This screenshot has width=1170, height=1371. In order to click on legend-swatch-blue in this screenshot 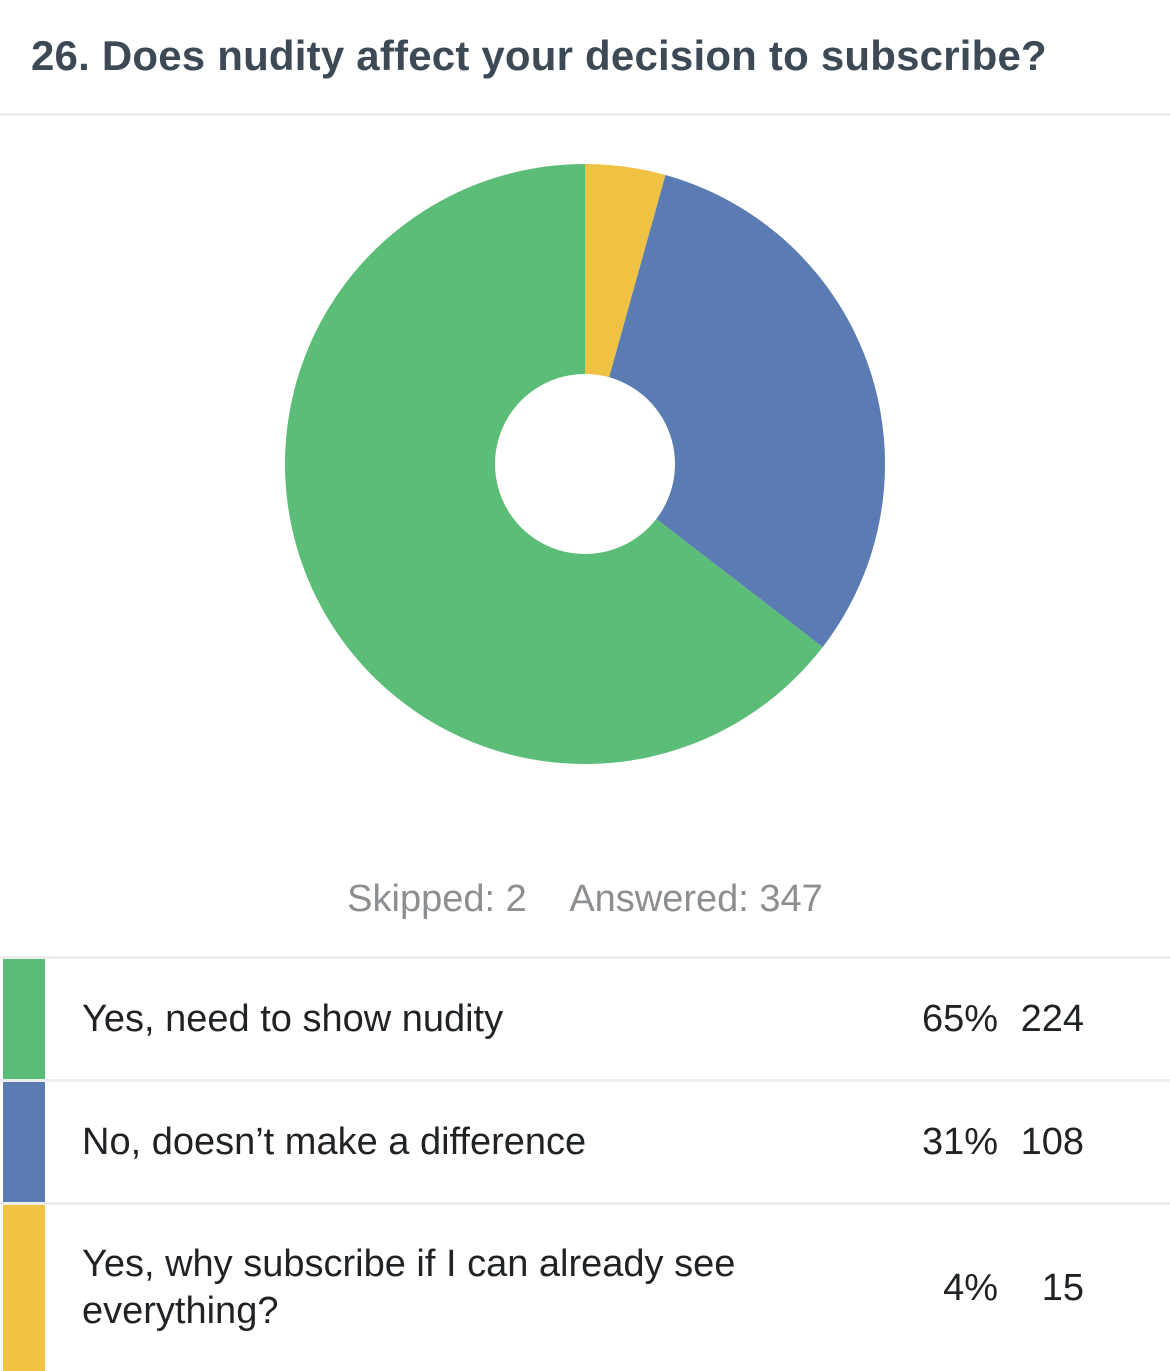, I will do `click(24, 1142)`.